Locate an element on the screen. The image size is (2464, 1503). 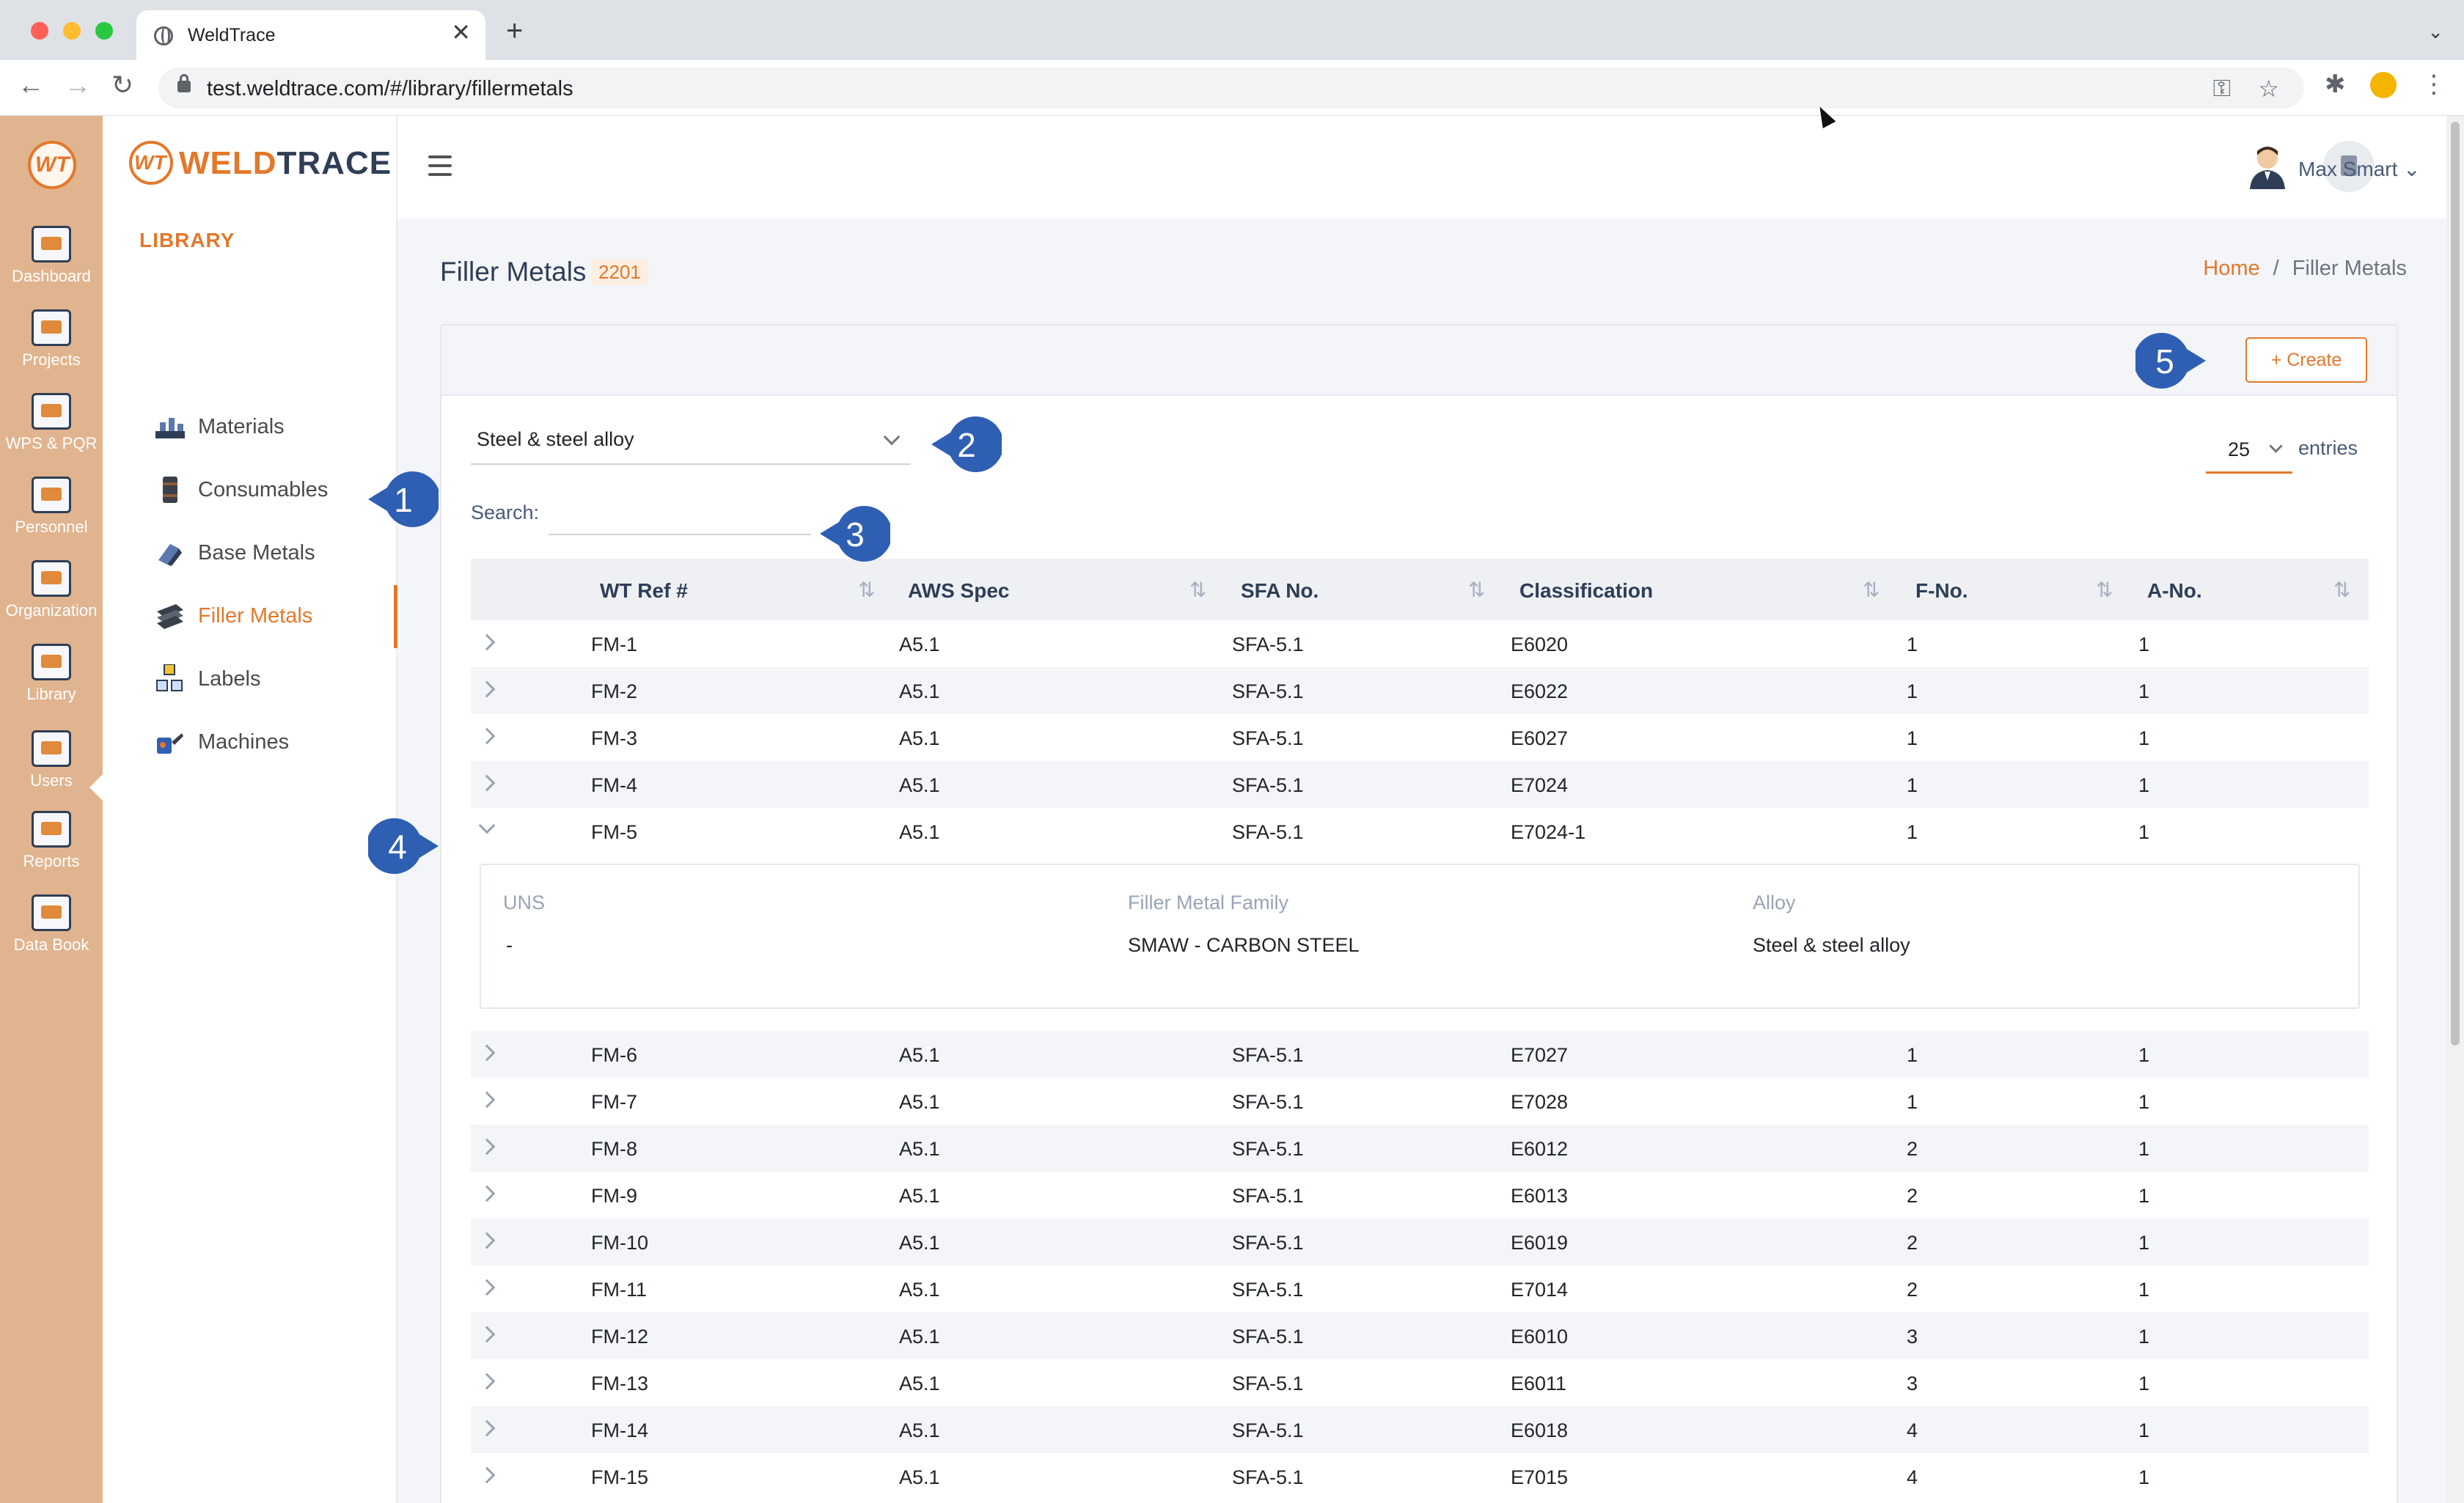
alloy-filter-select: Steel & steel alloy is located at coordinates (691, 440).